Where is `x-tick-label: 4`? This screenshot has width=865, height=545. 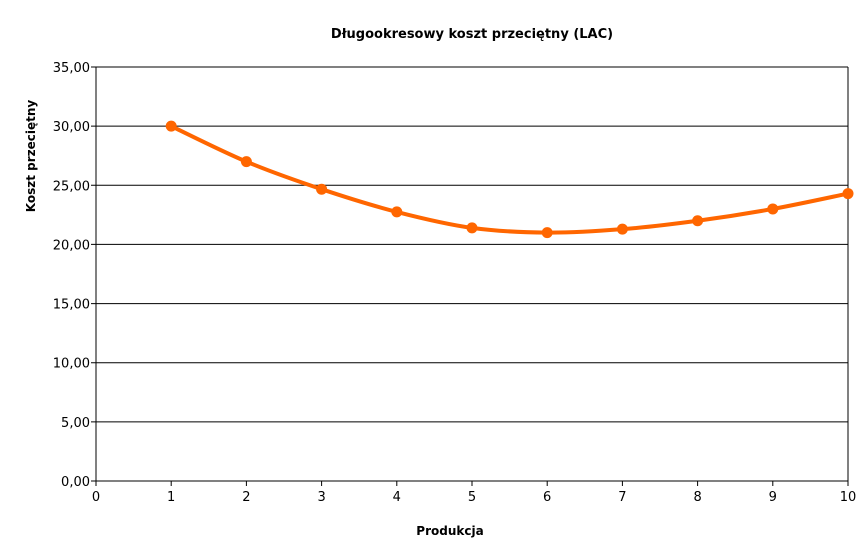
x-tick-label: 4 is located at coordinates (397, 497).